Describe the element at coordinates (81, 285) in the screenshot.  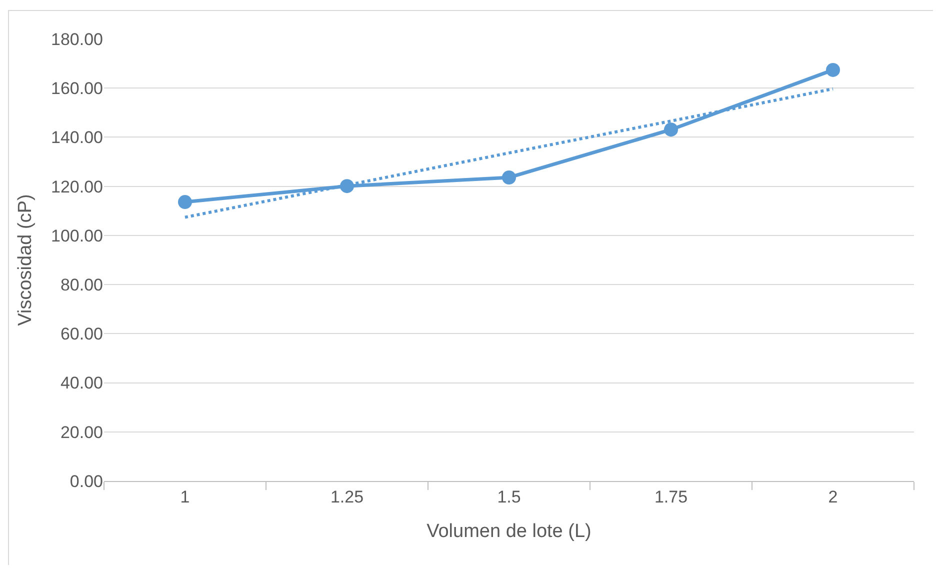
I see `y-tick-label: 80.00` at that location.